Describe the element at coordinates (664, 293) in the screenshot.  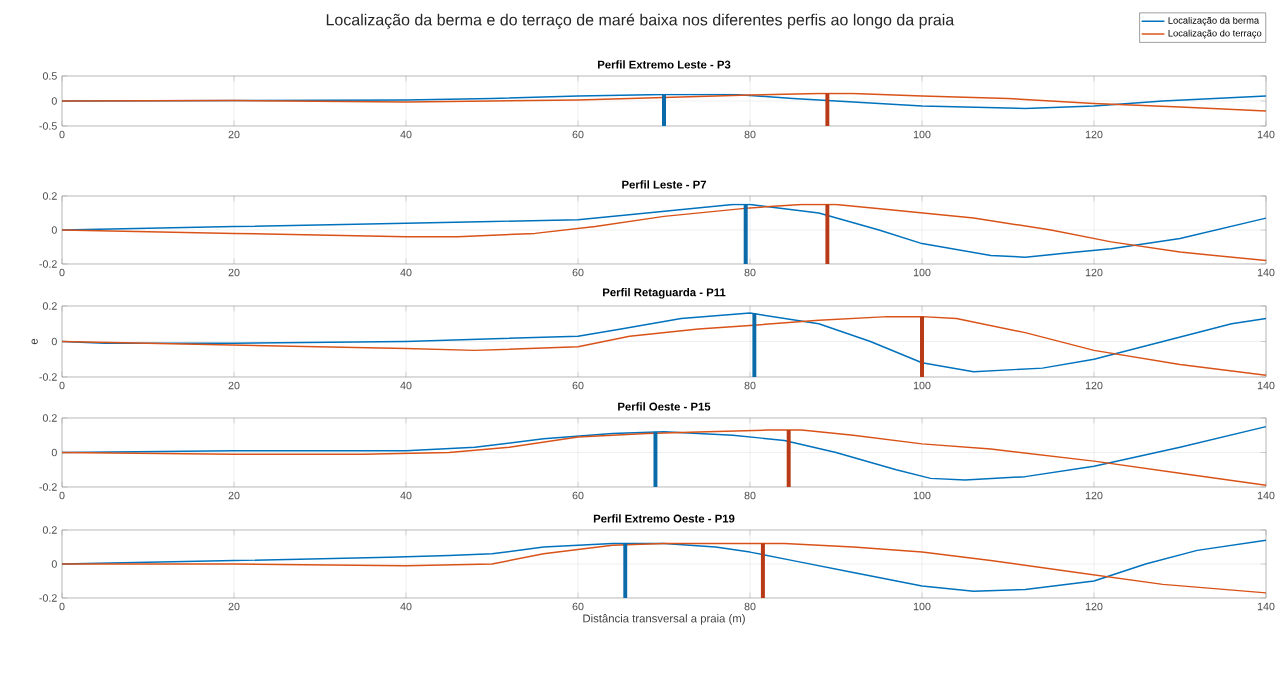
I see `chart-title: Perfil Retaguarda - P11` at that location.